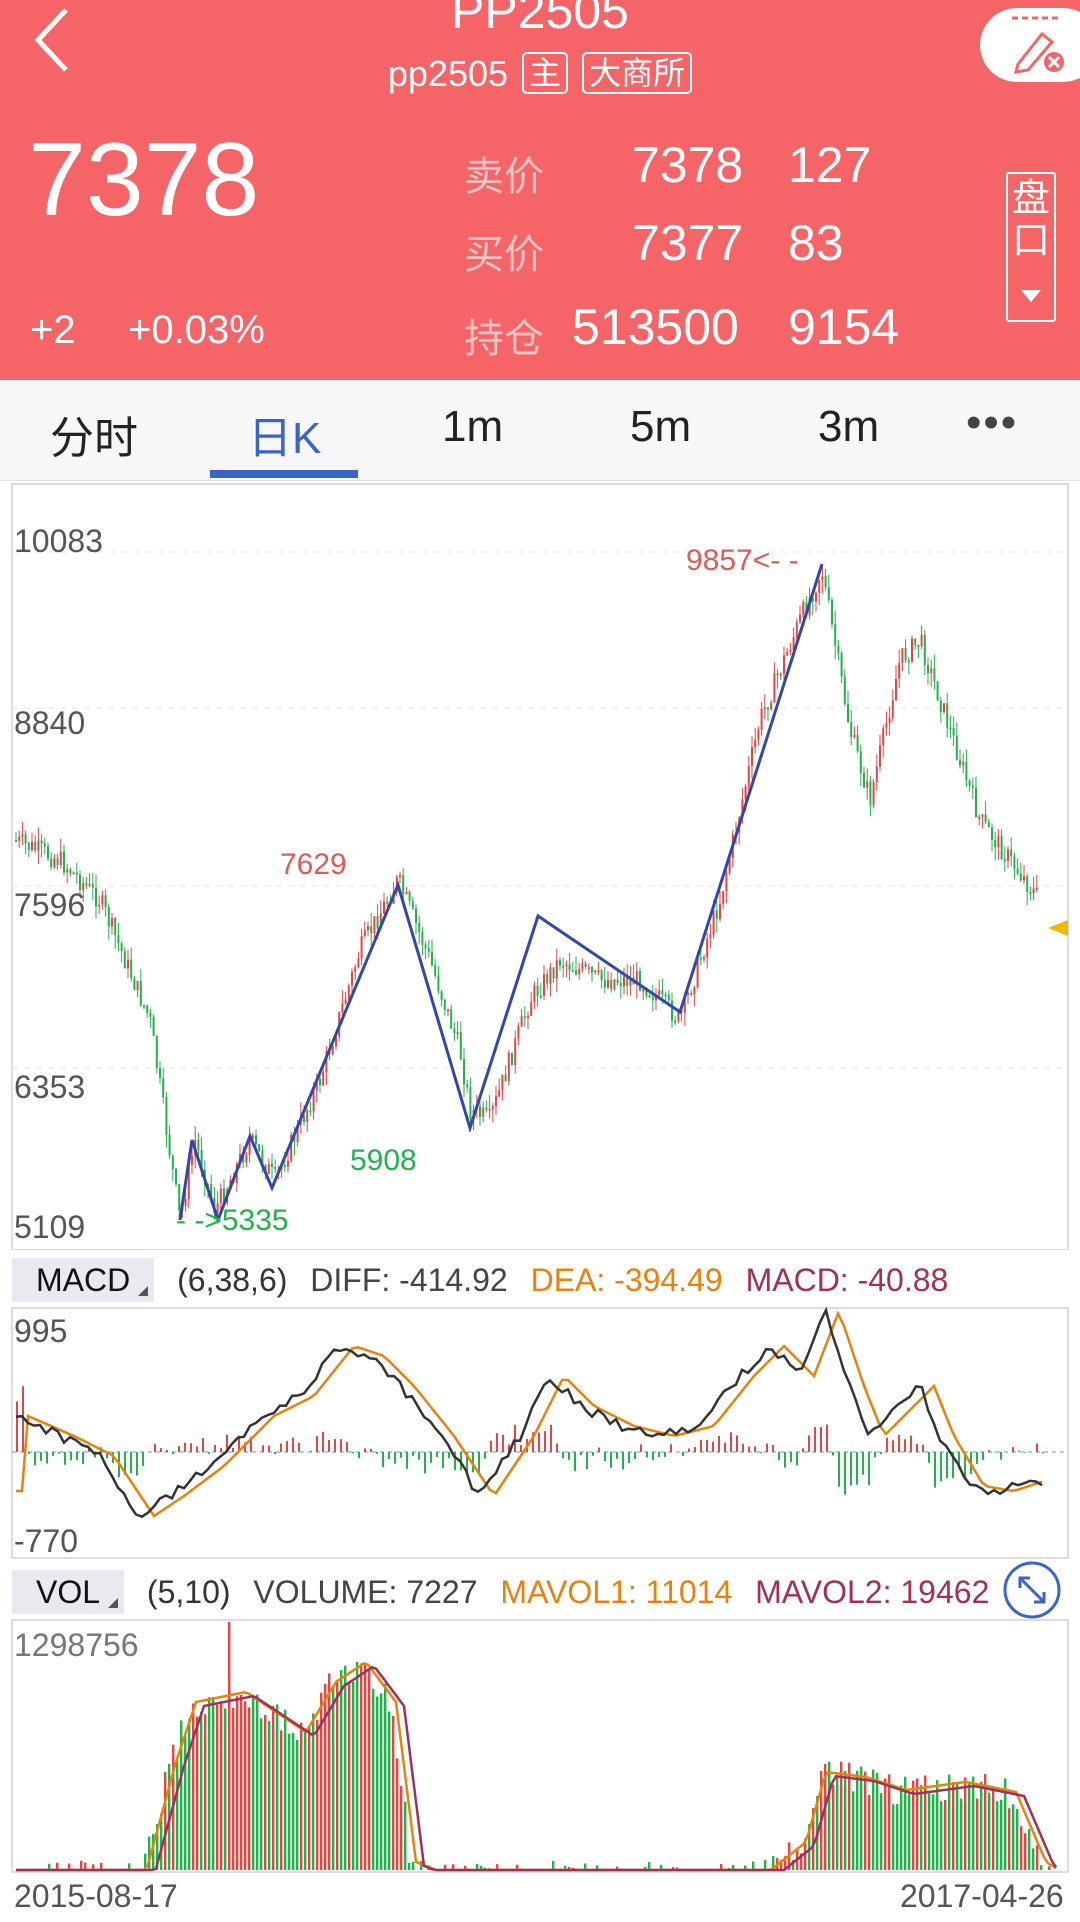 Image resolution: width=1080 pixels, height=1922 pixels. What do you see at coordinates (94, 438) in the screenshot?
I see `tab-intraday: 分时` at bounding box center [94, 438].